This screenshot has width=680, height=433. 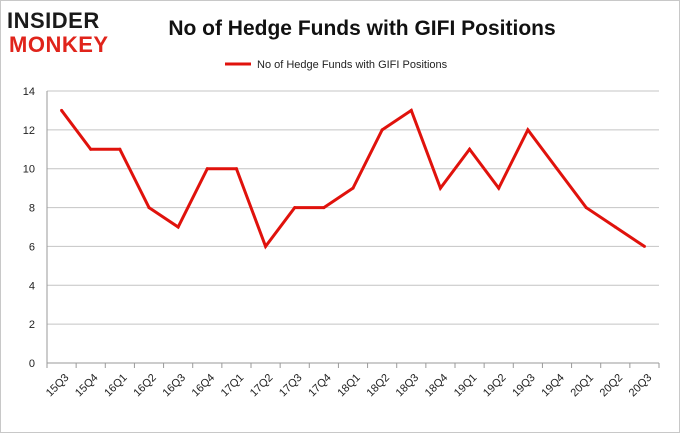 I want to click on x-tick-label: 18Q3, so click(x=408, y=386).